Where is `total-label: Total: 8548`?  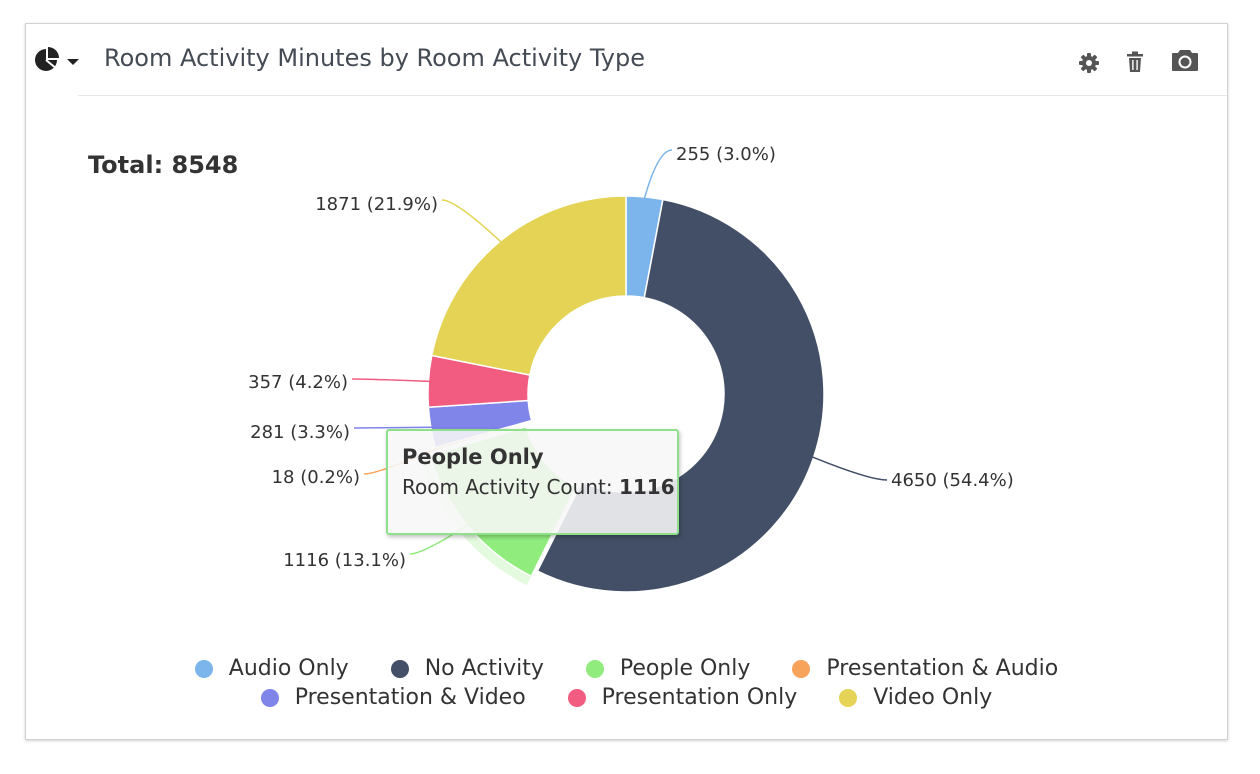 total-label: Total: 8548 is located at coordinates (163, 165).